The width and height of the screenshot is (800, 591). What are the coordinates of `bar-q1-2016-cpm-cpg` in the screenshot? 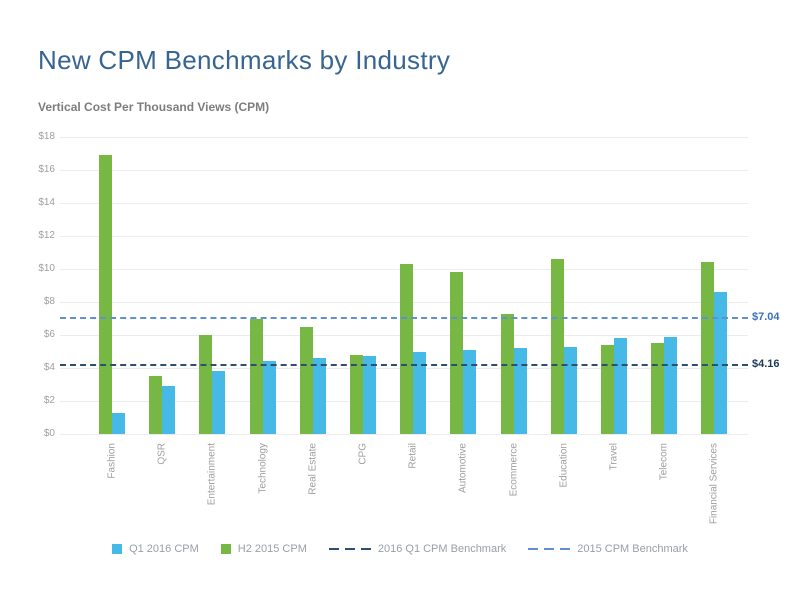 It's located at (369, 395).